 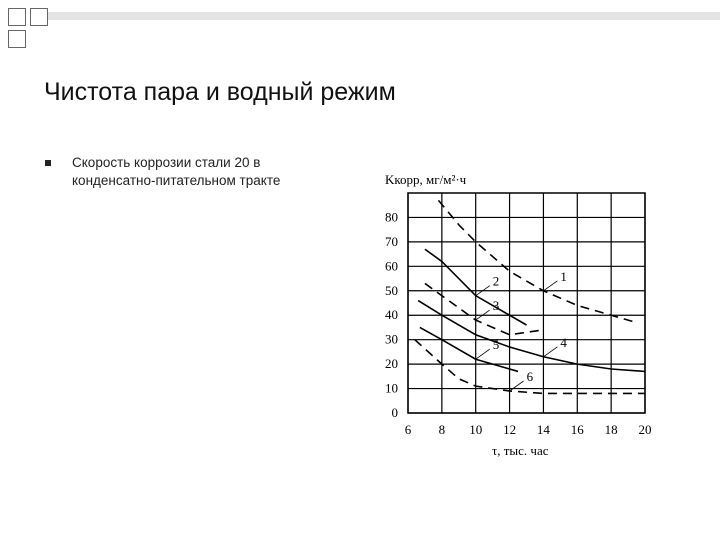 I want to click on y-tick-label: 30, so click(x=391, y=339).